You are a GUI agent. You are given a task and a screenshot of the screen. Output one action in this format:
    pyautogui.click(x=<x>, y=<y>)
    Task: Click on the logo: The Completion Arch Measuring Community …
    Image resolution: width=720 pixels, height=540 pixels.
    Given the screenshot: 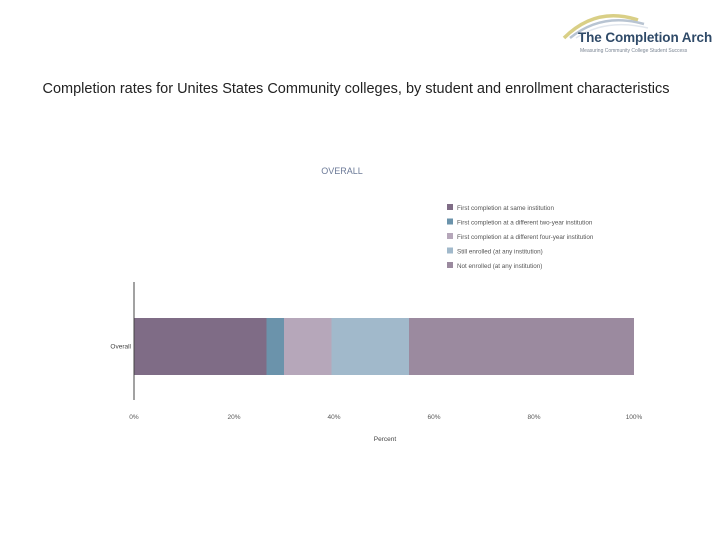 What is the action you would take?
    pyautogui.click(x=636, y=35)
    